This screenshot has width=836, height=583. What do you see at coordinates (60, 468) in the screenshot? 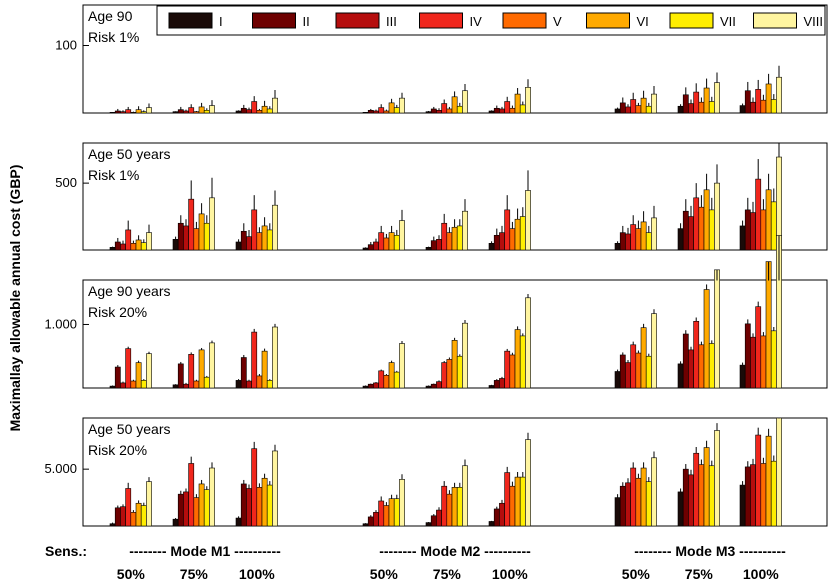
I see `y-tick-label: 5.000` at bounding box center [60, 468].